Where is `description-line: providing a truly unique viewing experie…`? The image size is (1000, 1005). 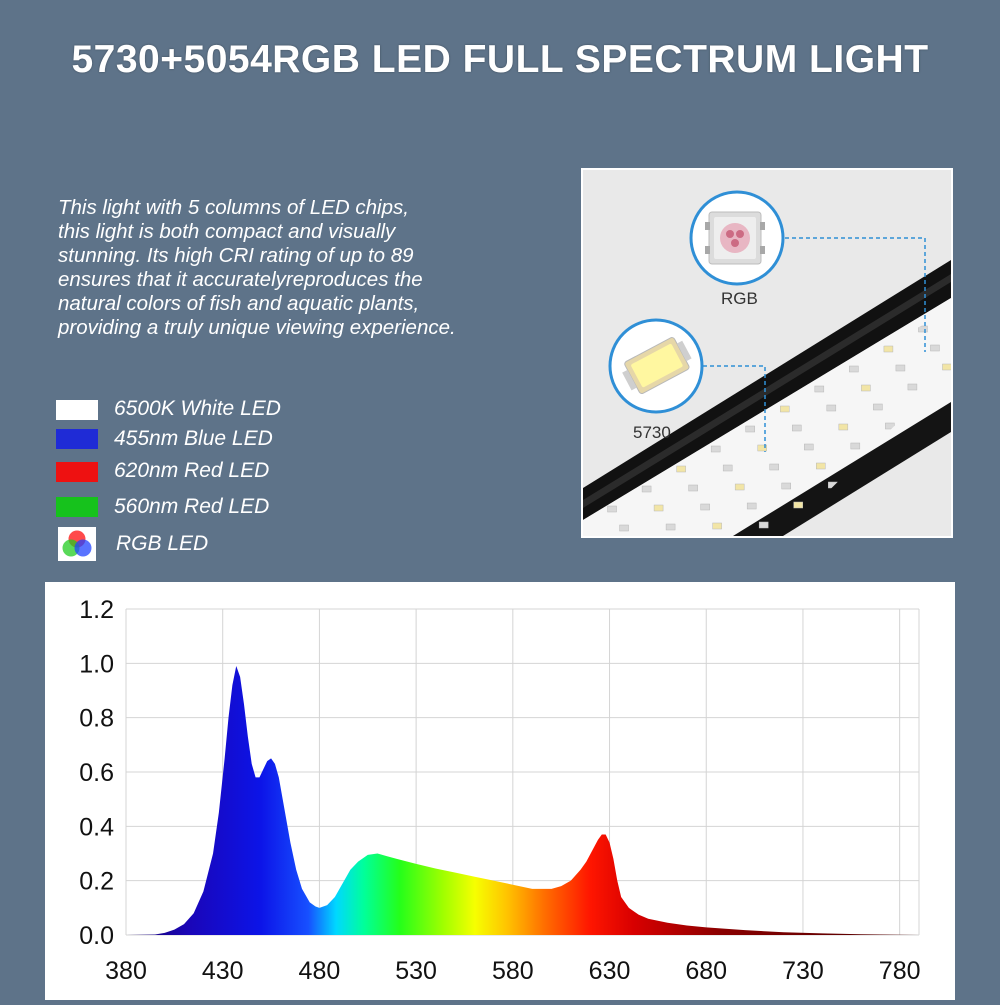 description-line: providing a truly unique viewing experie… is located at coordinates (257, 327).